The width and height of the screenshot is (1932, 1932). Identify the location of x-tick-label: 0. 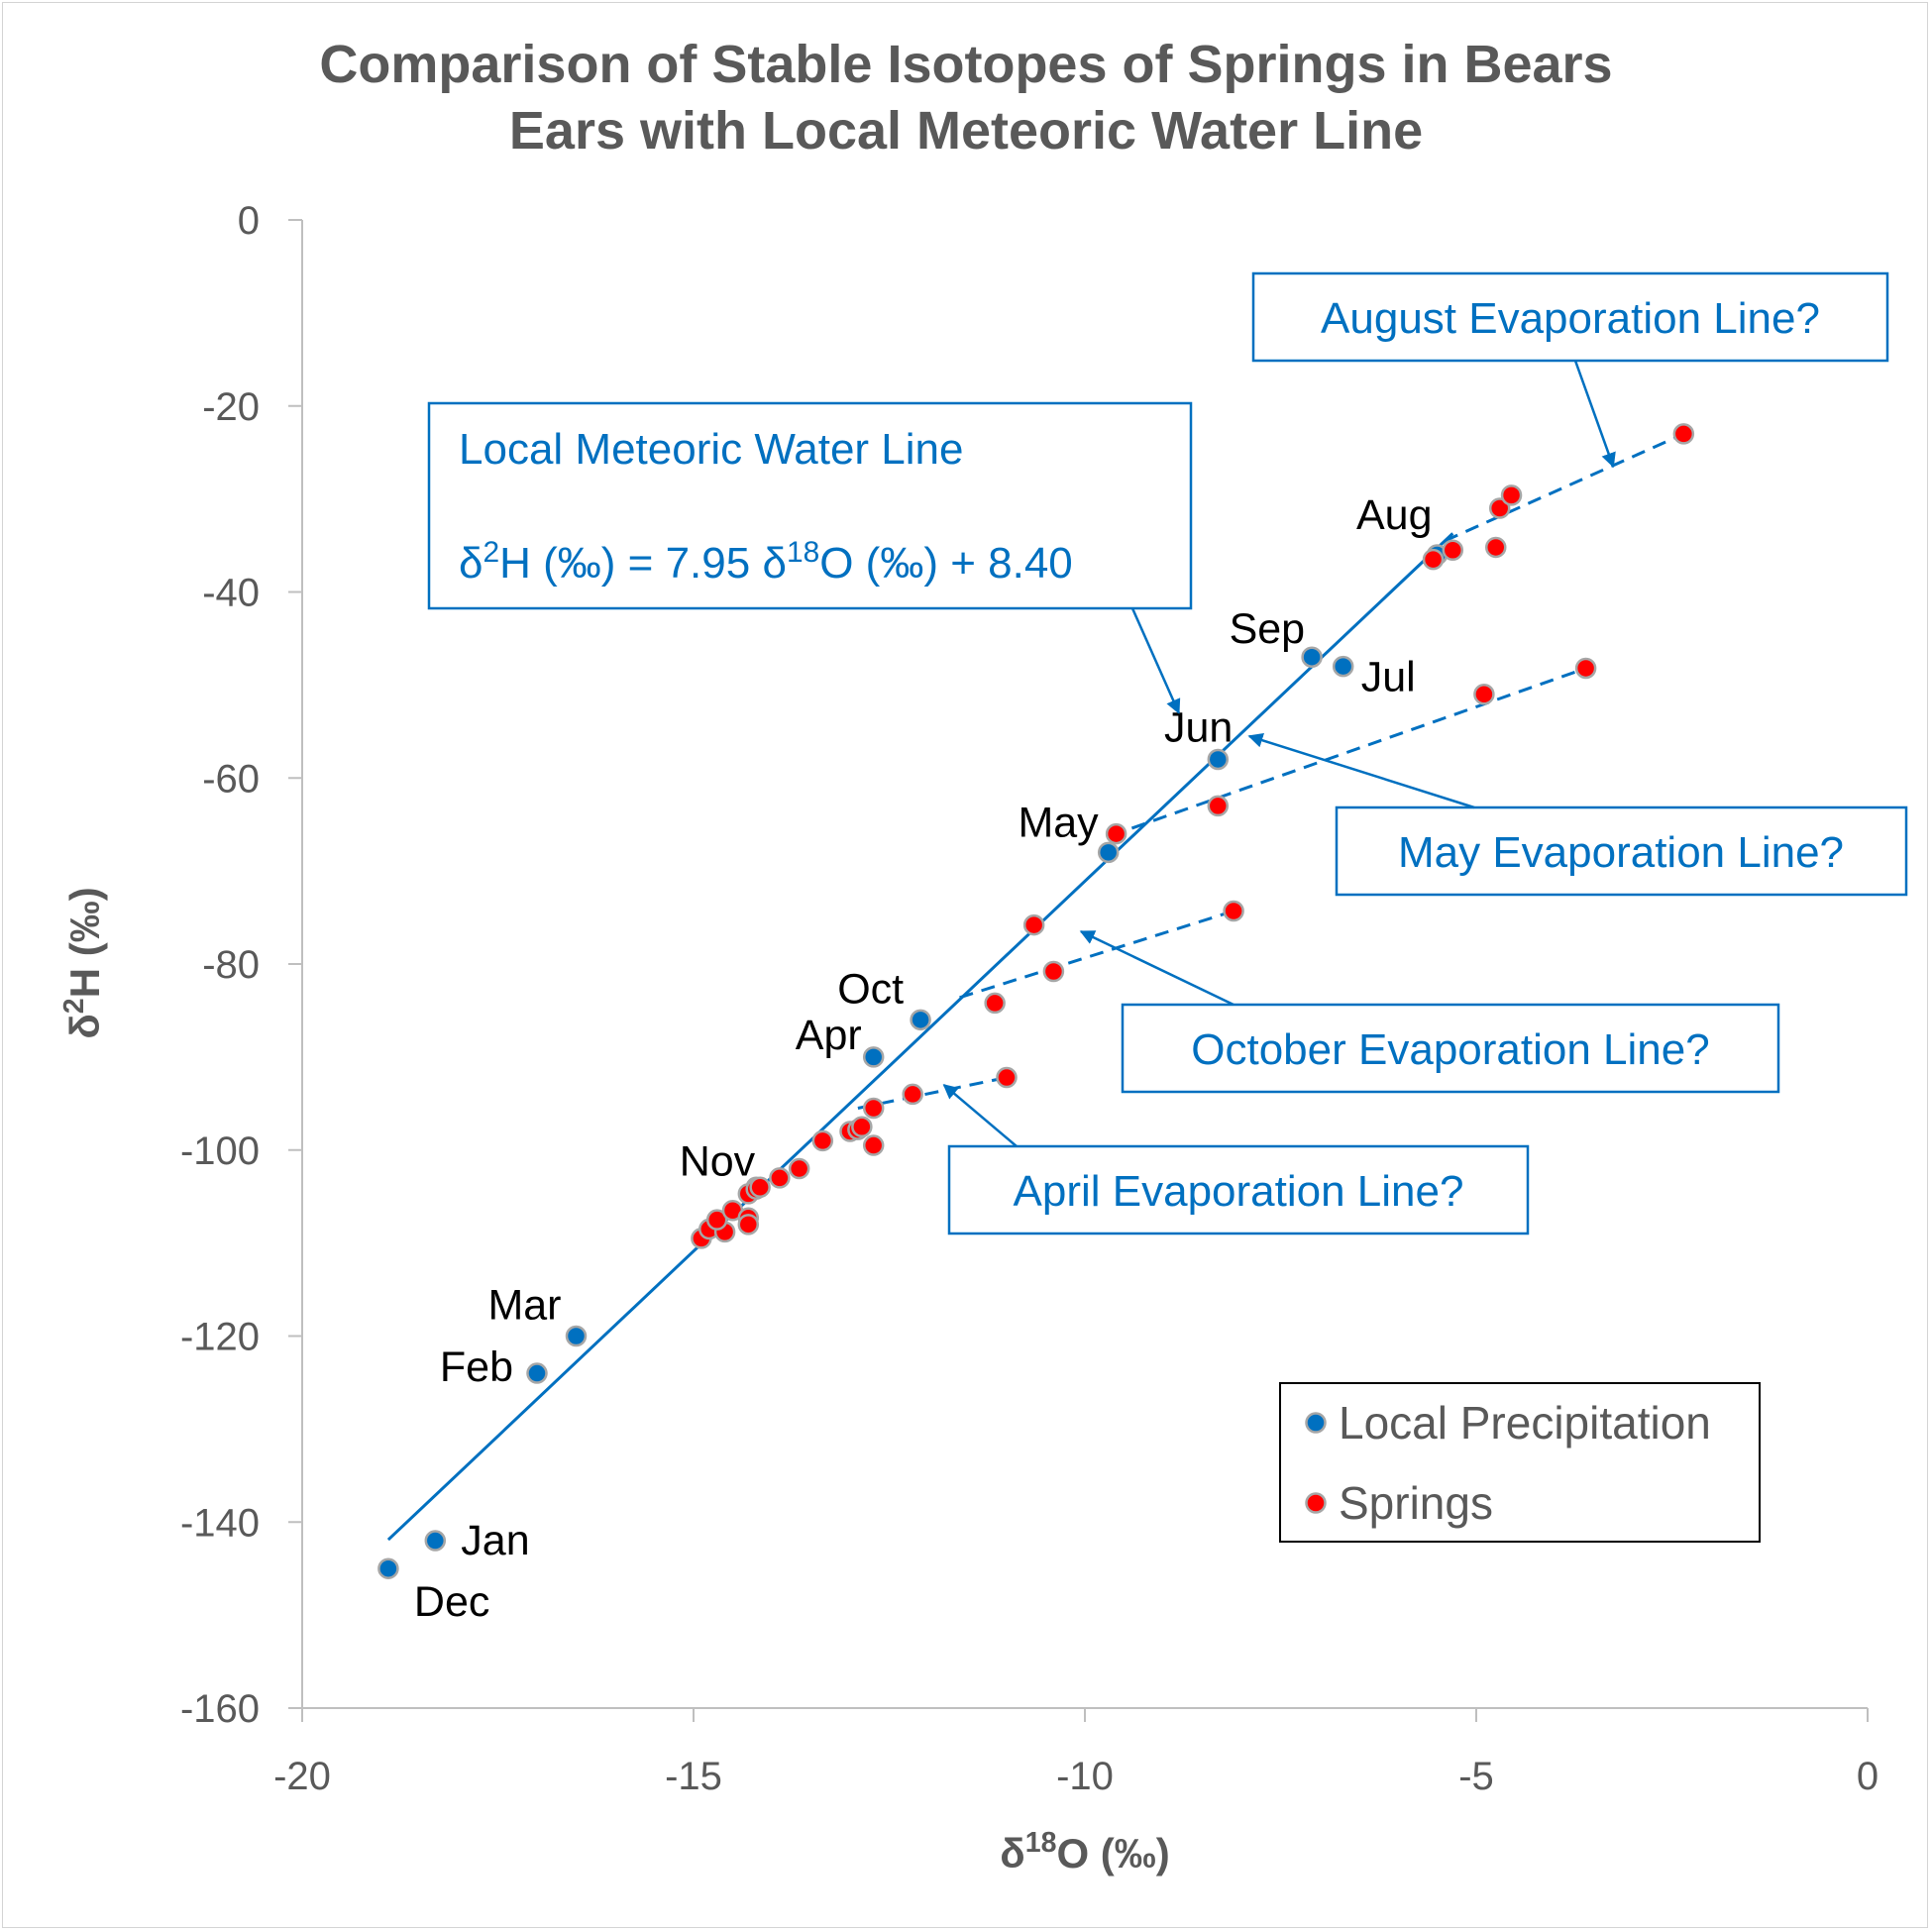
(1867, 1776).